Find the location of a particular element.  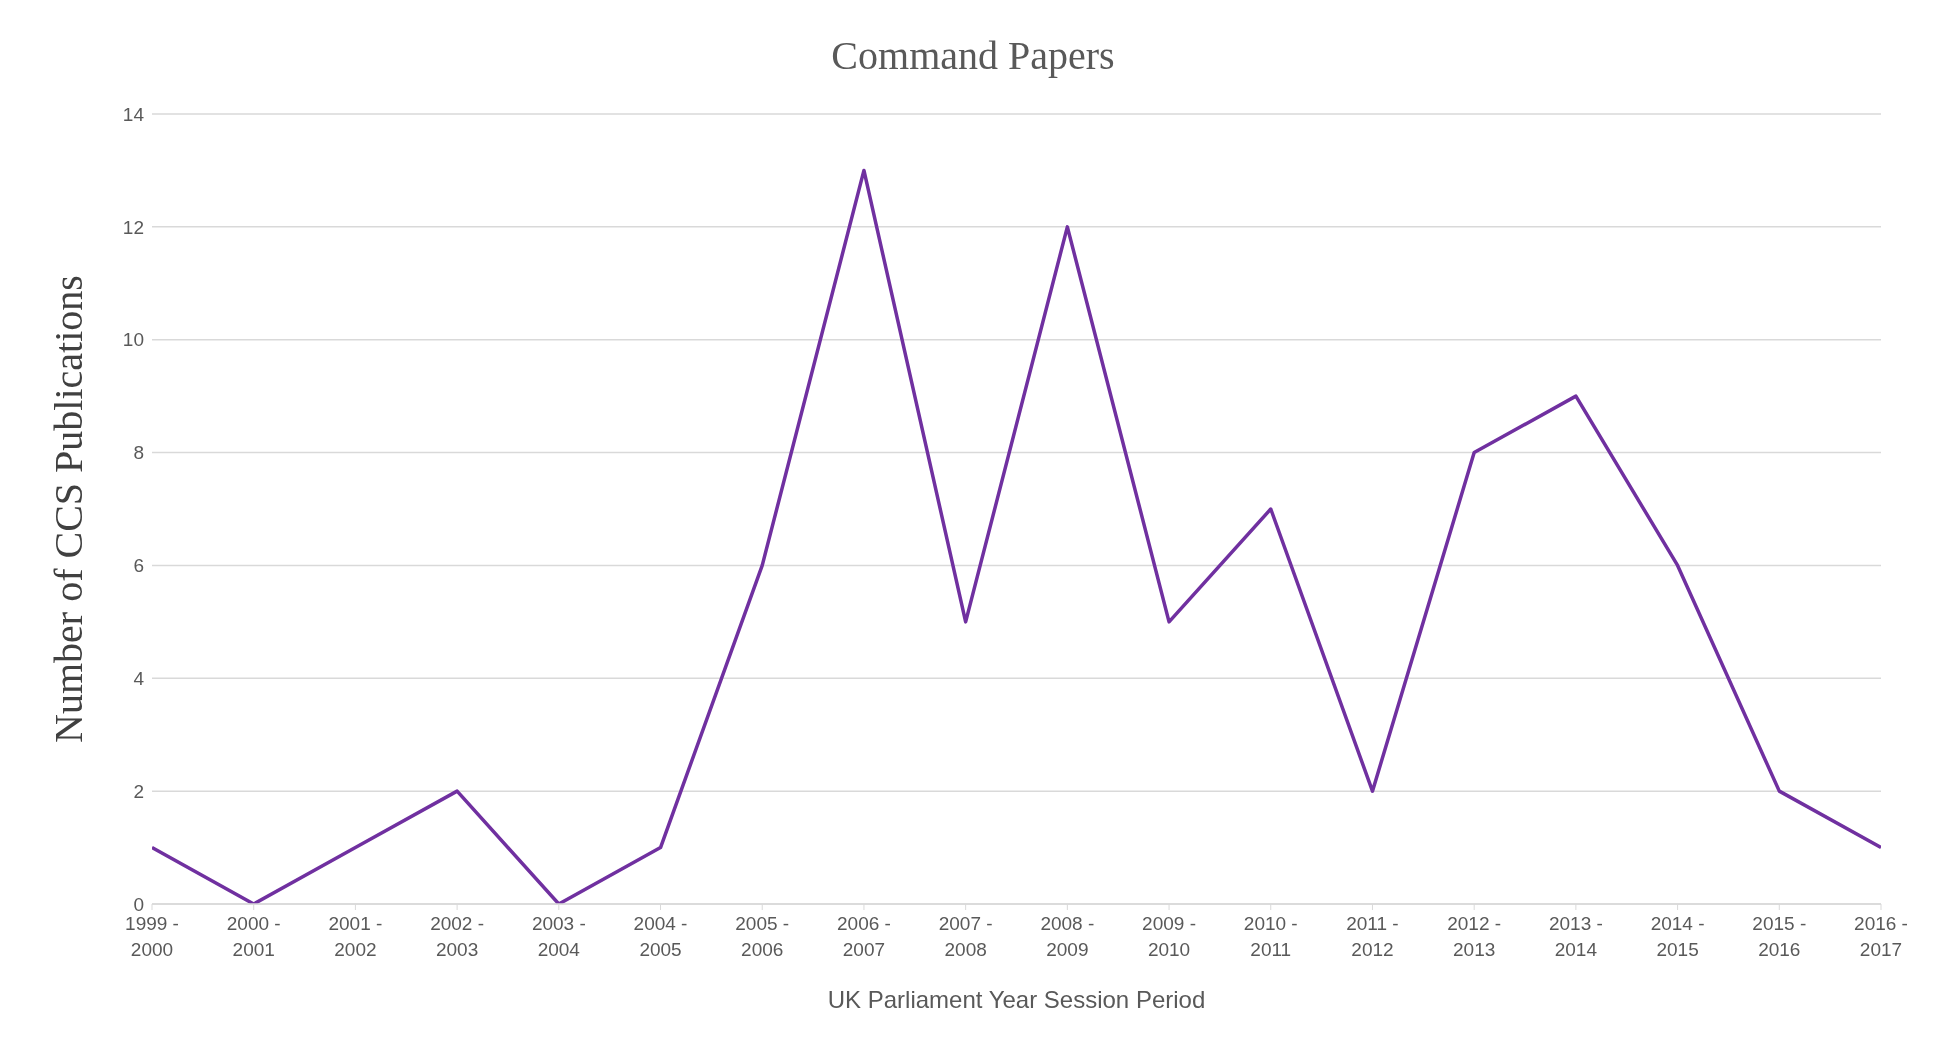

x-tick-label: 1999 - 2000 is located at coordinates (152, 936).